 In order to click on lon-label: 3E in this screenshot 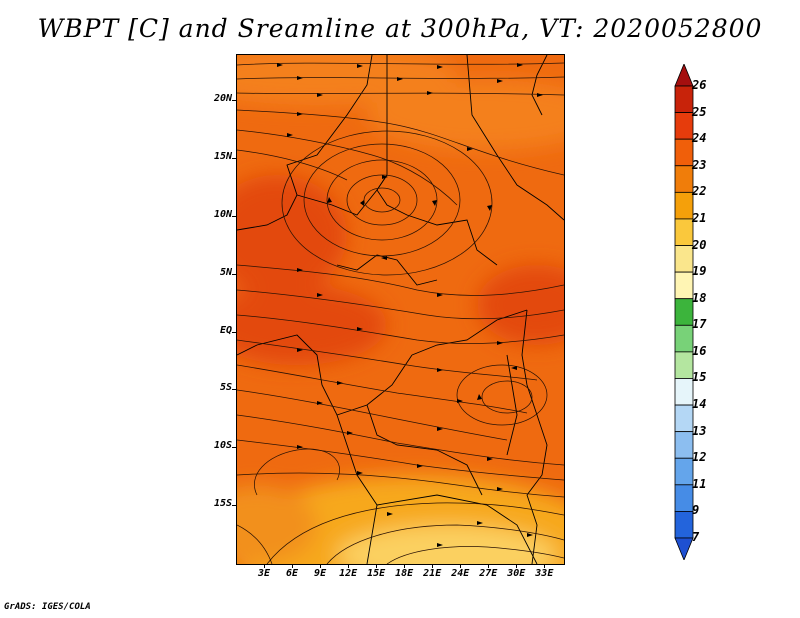, I will do `click(264, 573)`.